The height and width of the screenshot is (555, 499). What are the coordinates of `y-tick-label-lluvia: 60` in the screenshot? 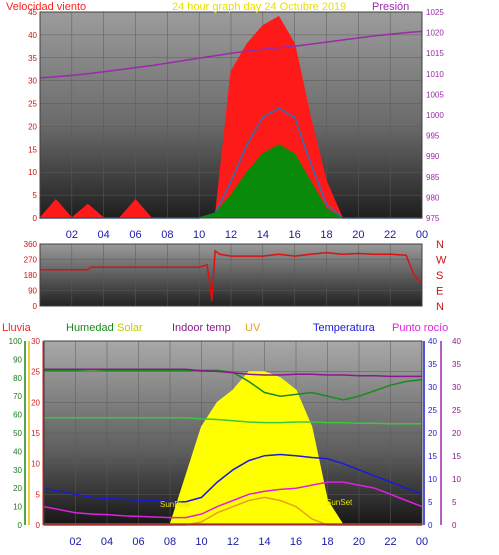 It's located at (17, 415).